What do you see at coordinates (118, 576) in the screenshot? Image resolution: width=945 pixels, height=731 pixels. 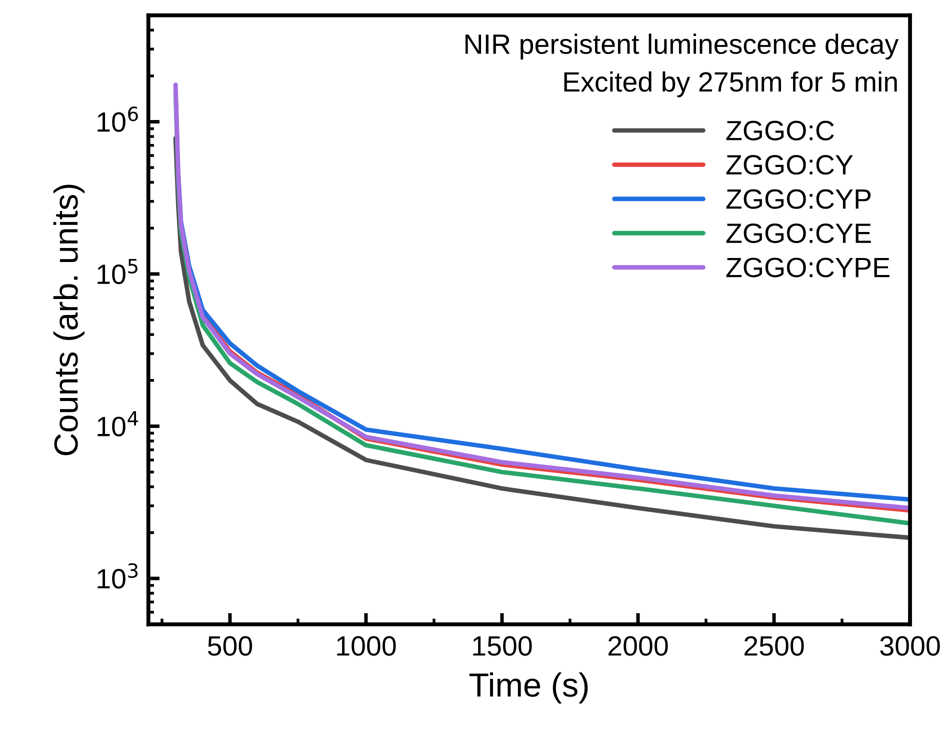 I see `y-tick-label: 10$^{3}$` at bounding box center [118, 576].